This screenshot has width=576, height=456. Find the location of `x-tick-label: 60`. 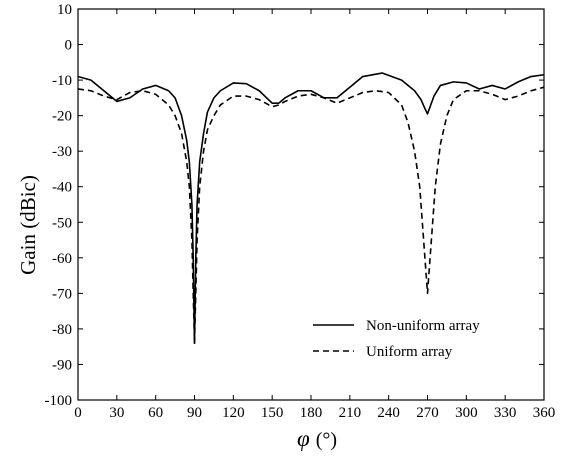

x-tick-label: 60 is located at coordinates (155, 413).